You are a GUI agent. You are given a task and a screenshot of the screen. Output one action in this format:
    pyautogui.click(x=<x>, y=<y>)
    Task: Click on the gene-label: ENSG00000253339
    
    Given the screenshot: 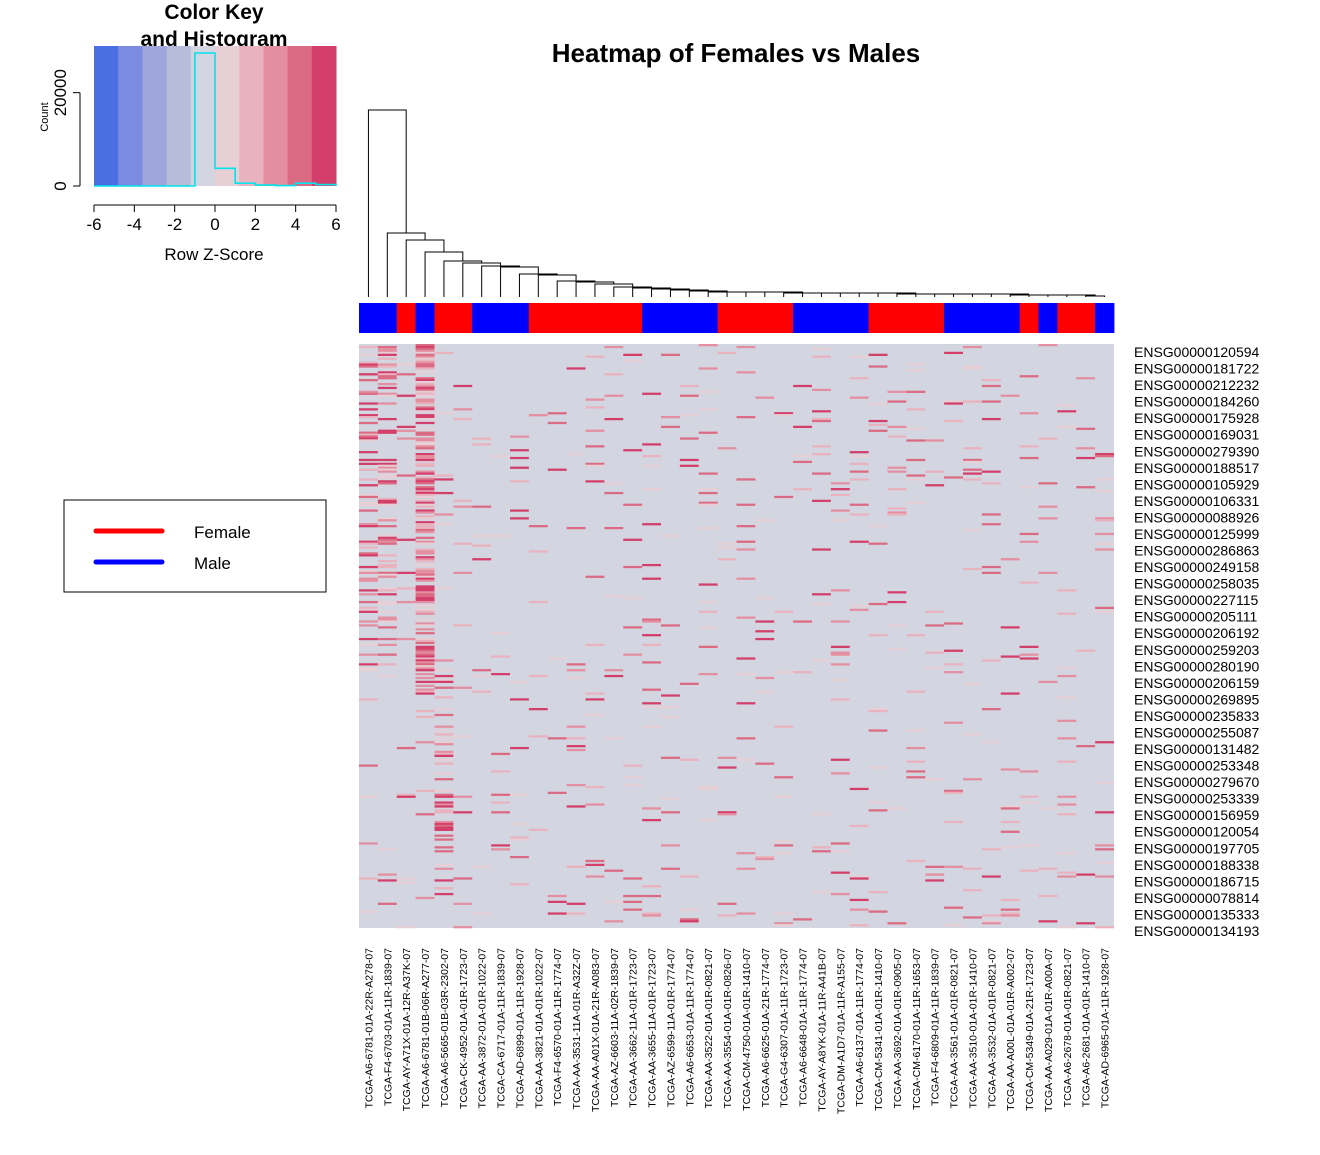 What is the action you would take?
    pyautogui.click(x=1197, y=799)
    